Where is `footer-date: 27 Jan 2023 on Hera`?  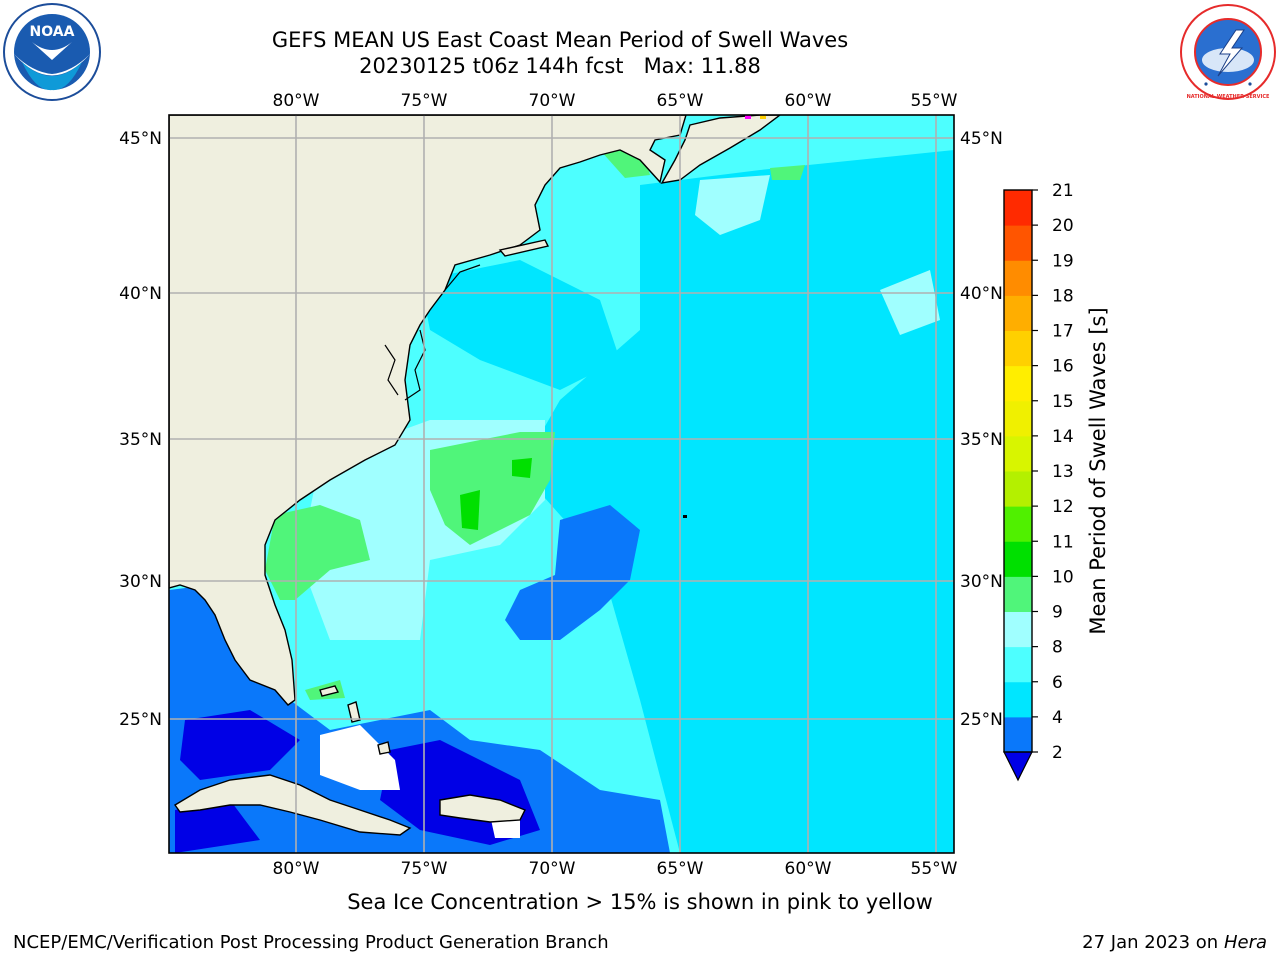
footer-date: 27 Jan 2023 on Hera is located at coordinates (1174, 942).